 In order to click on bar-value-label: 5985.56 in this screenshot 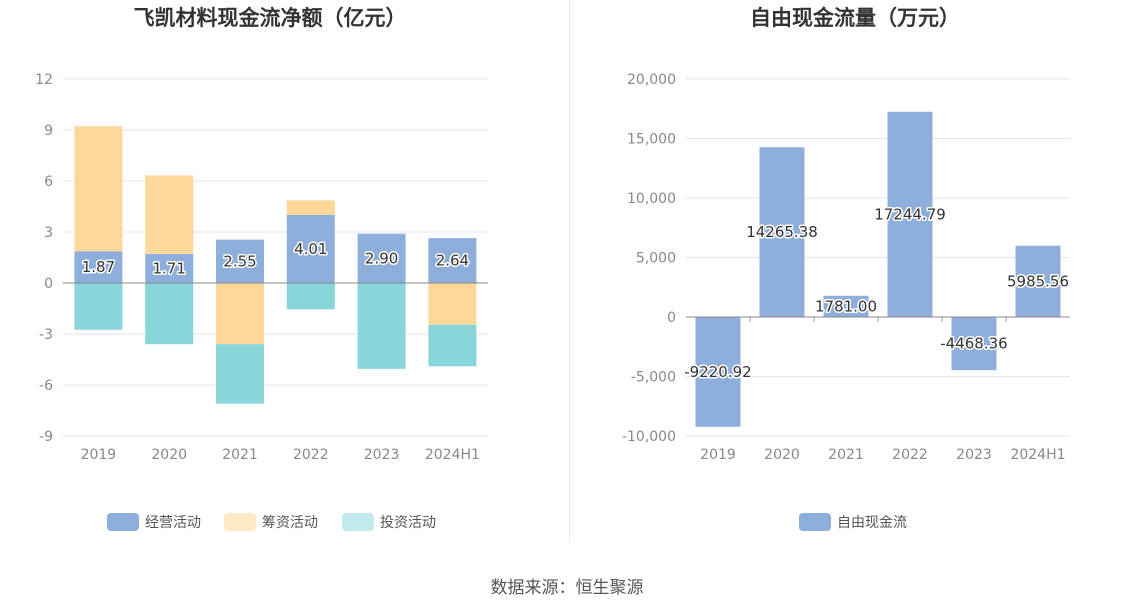, I will do `click(1038, 281)`.